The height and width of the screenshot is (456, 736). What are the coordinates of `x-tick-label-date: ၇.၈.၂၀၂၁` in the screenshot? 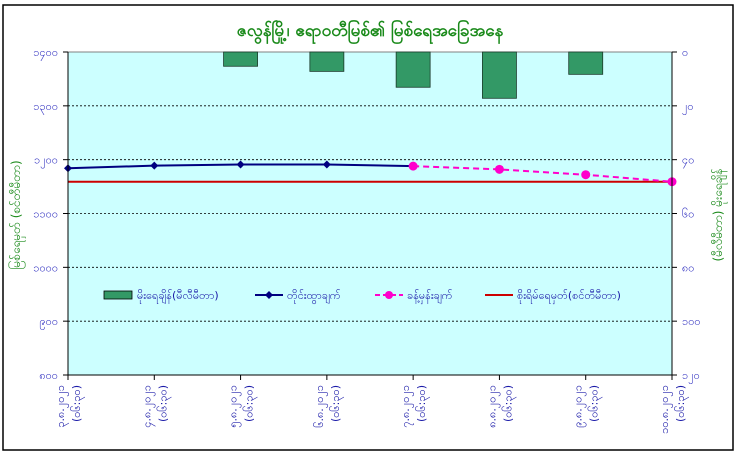 It's located at (406, 406).